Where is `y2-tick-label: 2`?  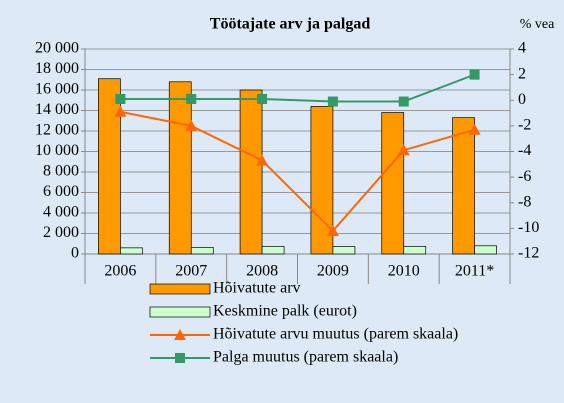
y2-tick-label: 2 is located at coordinates (522, 73).